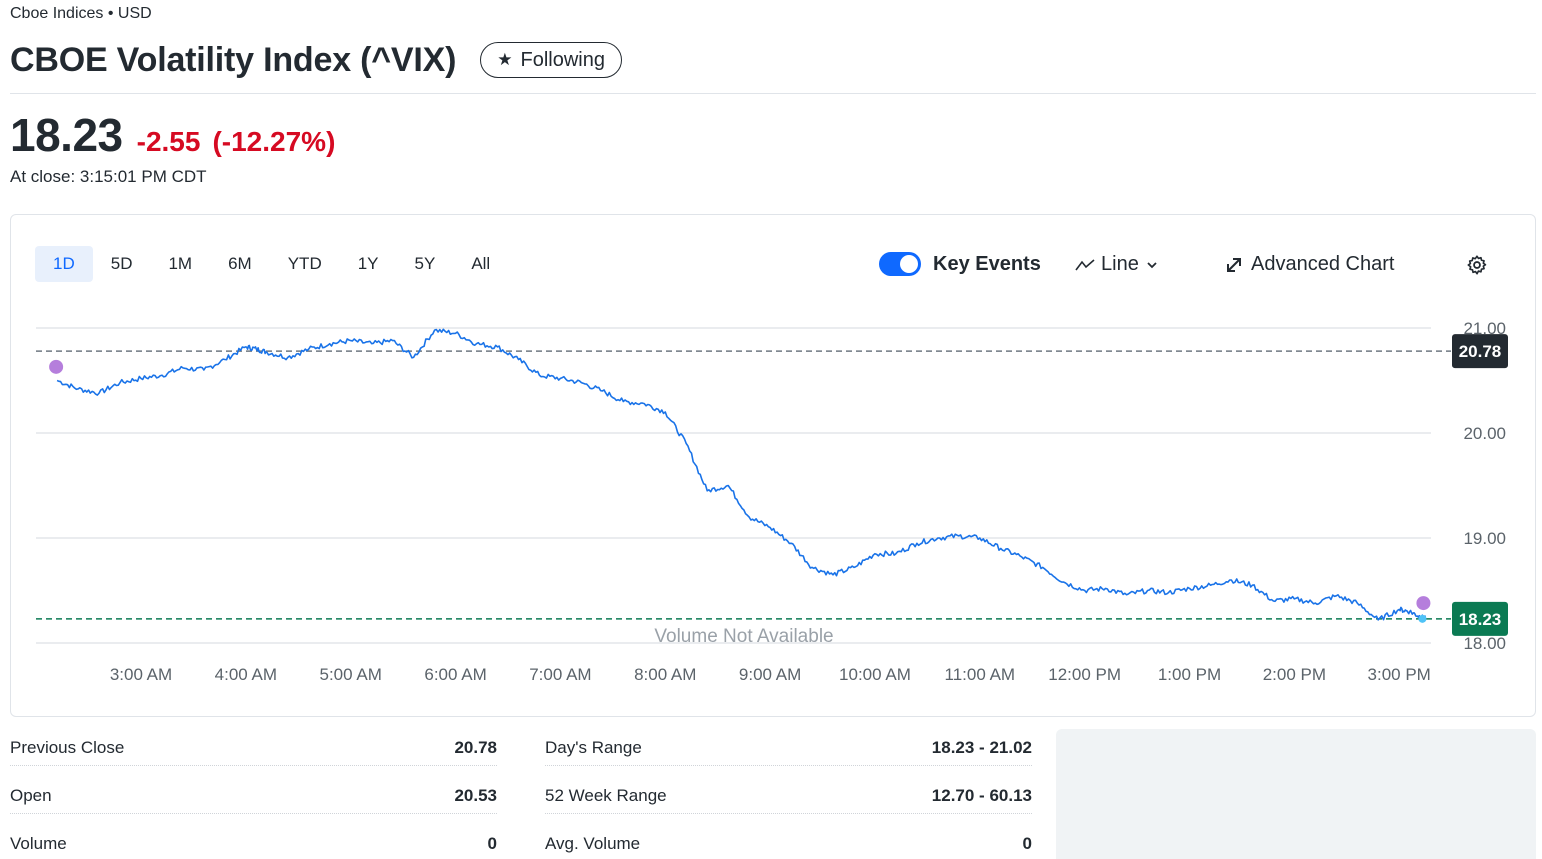 This screenshot has width=1542, height=859. I want to click on stat-row: Volume 0, so click(253, 842).